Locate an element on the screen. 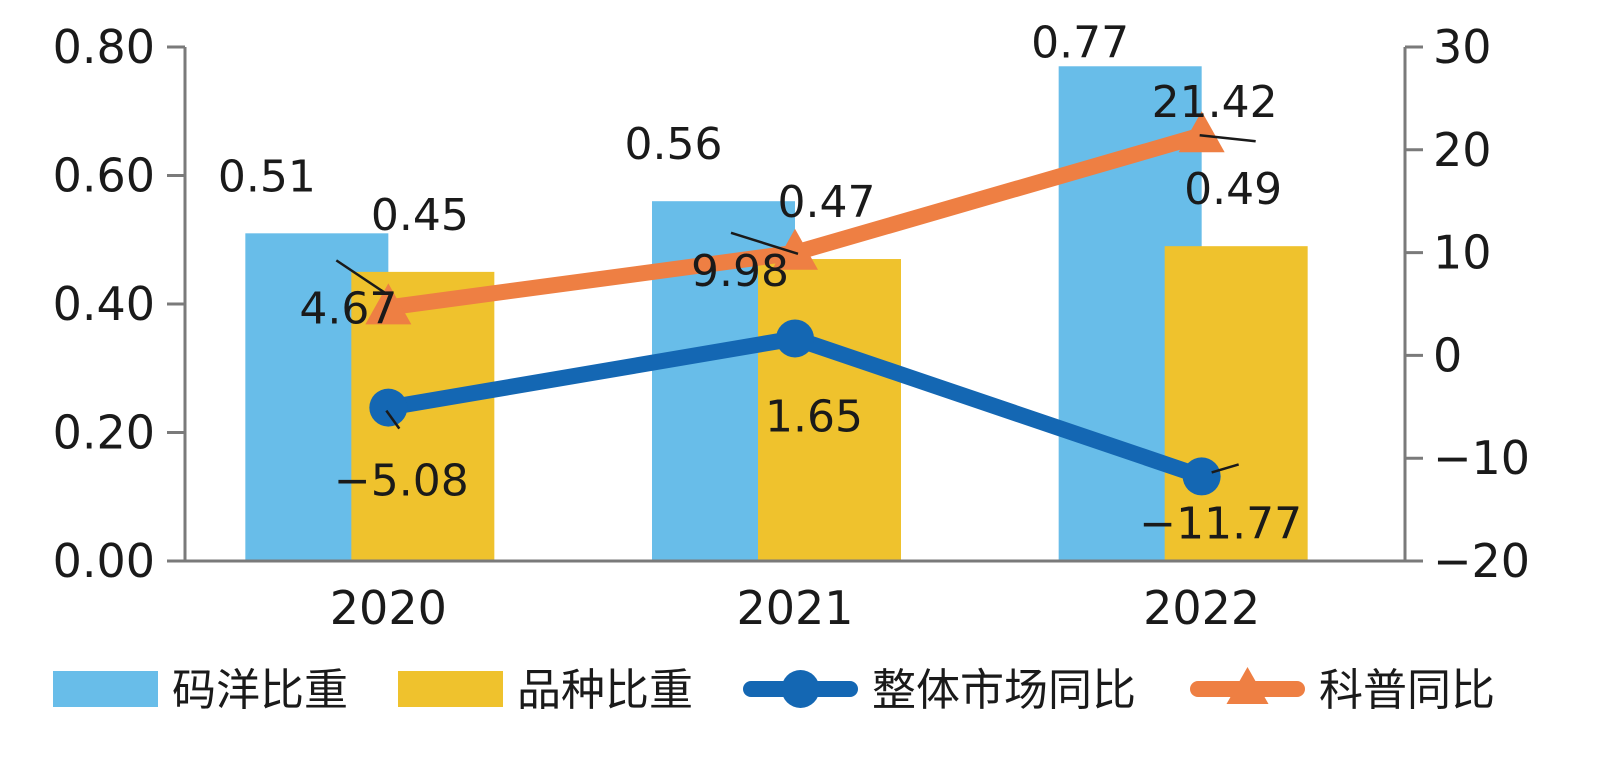 This screenshot has width=1600, height=778. legend-label-整体市场同比: 整体市场同比 is located at coordinates (1004, 690).